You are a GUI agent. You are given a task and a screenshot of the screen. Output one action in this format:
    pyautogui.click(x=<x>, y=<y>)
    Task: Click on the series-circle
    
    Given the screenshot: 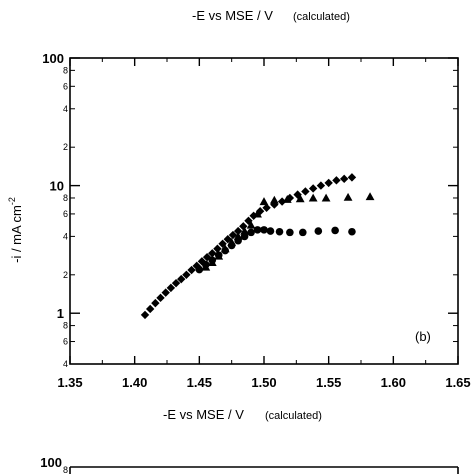 What is the action you would take?
    pyautogui.click(x=275, y=250)
    